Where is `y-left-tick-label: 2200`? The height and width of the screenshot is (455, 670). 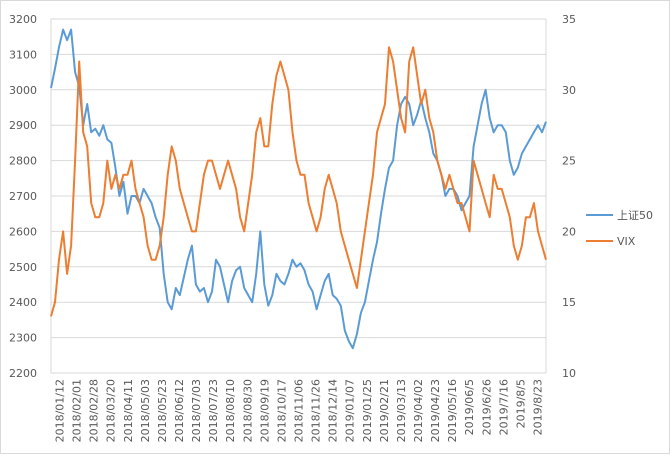 y-left-tick-label: 2200 is located at coordinates (23, 373).